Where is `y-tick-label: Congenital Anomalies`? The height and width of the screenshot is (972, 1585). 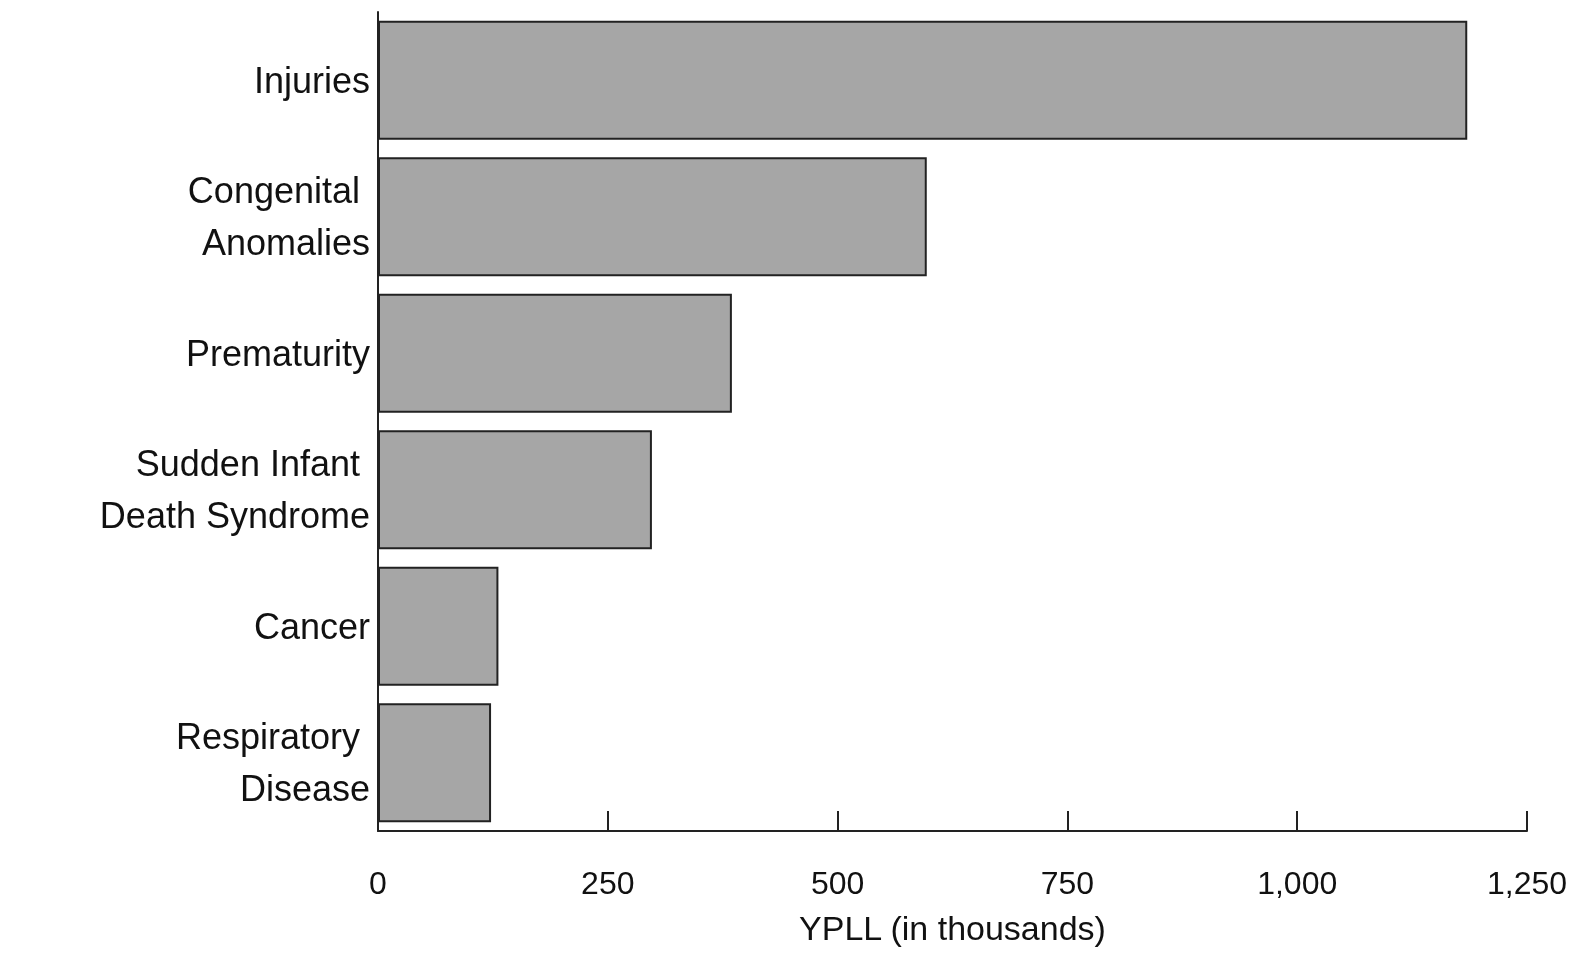 y-tick-label: Congenital Anomalies is located at coordinates (278, 217).